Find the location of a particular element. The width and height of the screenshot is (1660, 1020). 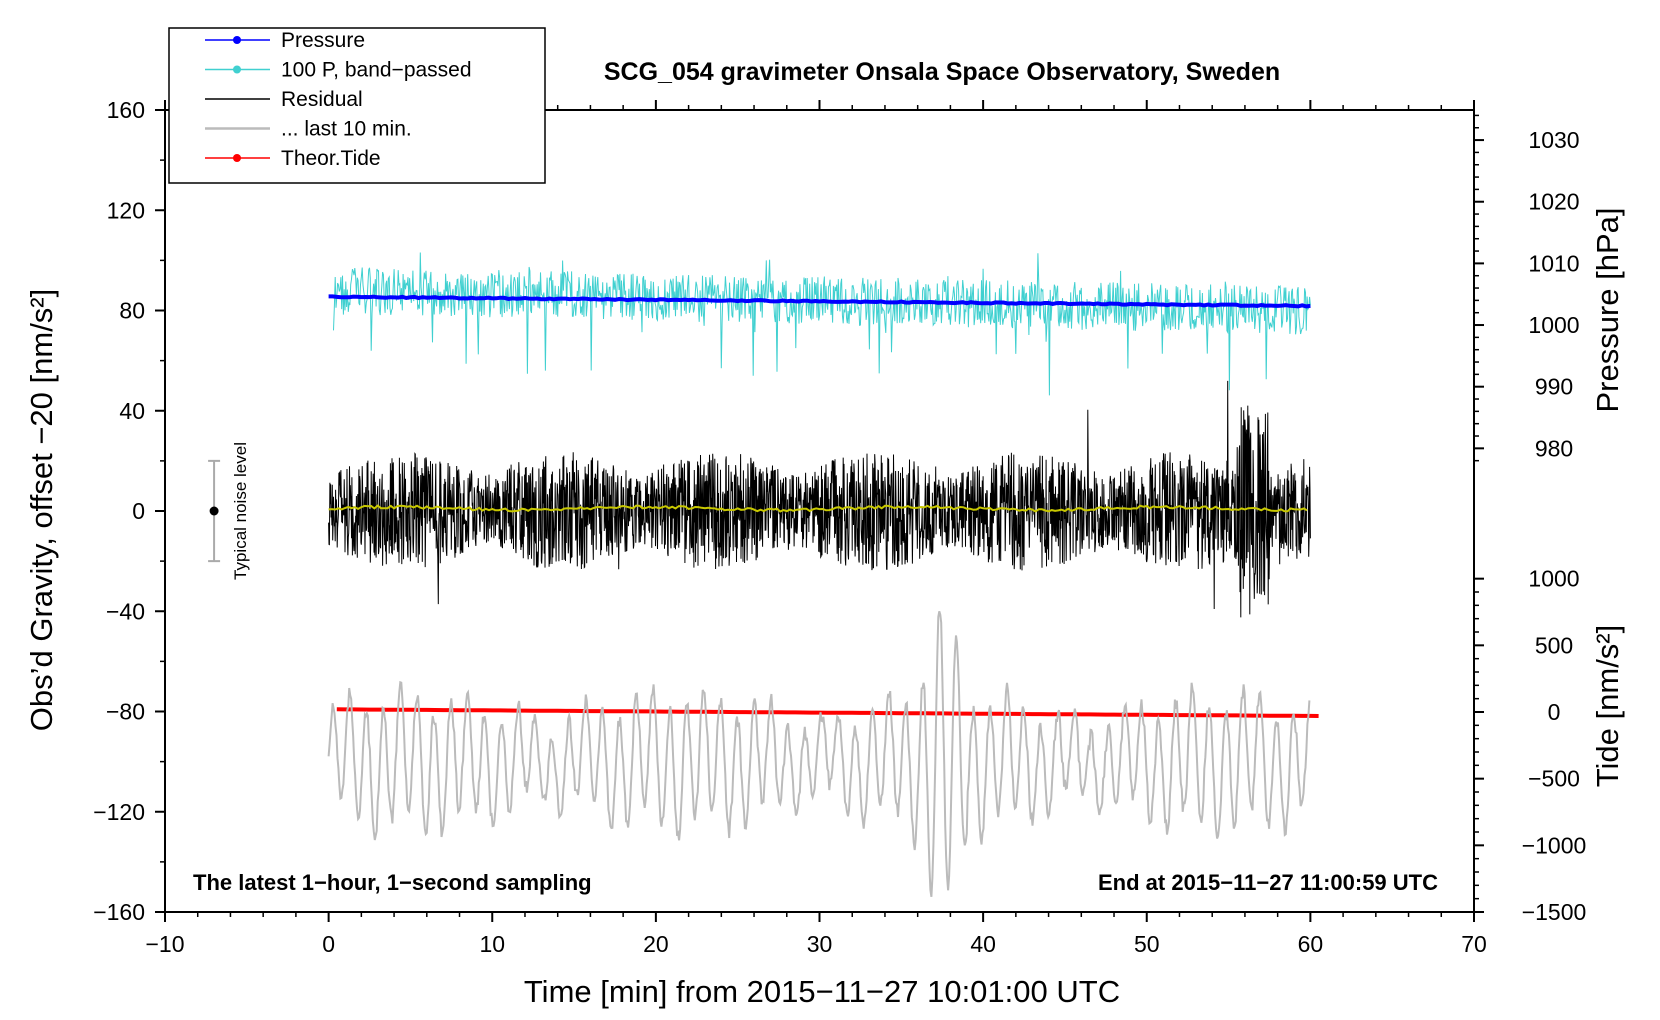

y-axis-pressure: 1030 1020 1010 1000 990 980 is located at coordinates (1527, 288).